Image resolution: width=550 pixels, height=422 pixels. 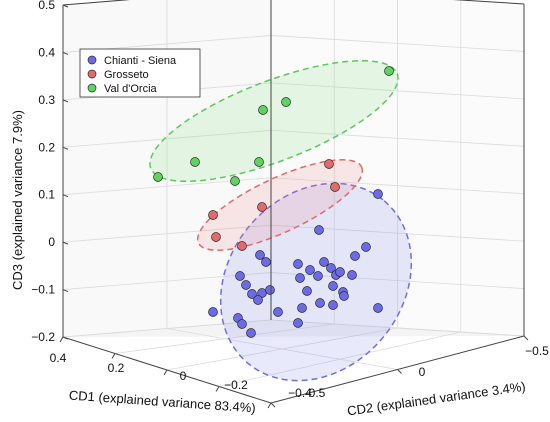 I want to click on top-right-edge, so click(x=488, y=2).